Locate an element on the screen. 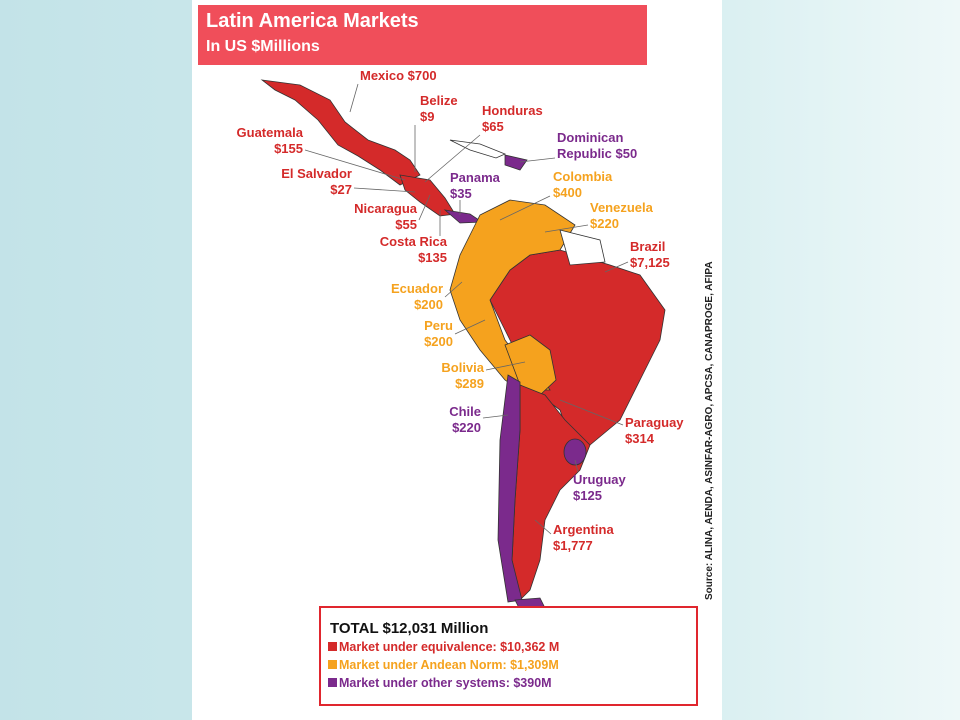 The image size is (960, 720). country-label: Panama is located at coordinates (475, 177).